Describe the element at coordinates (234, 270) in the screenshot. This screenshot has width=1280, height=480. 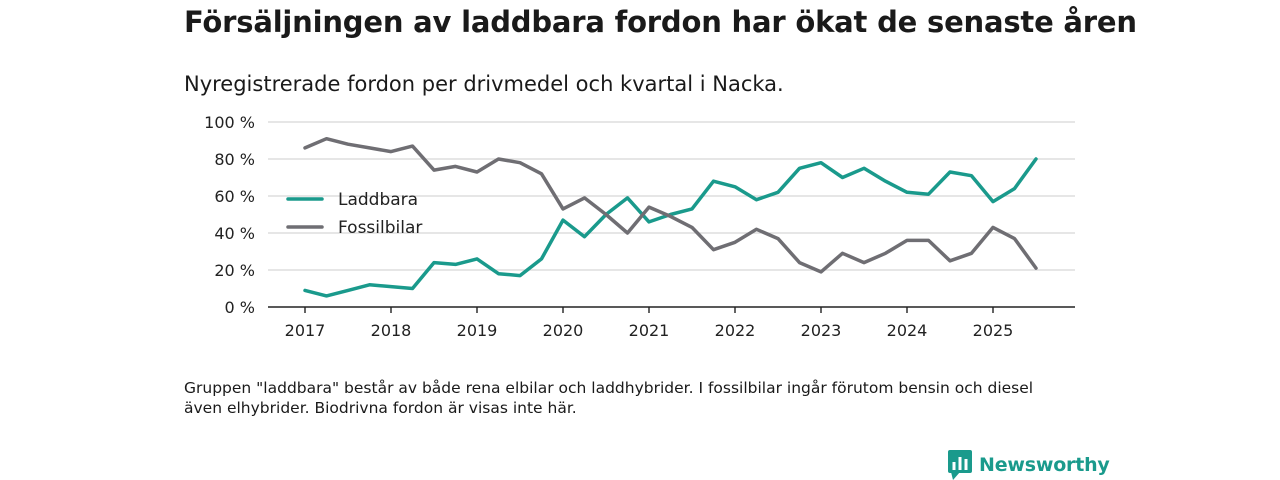
I see `y-tick-label: 20 %` at that location.